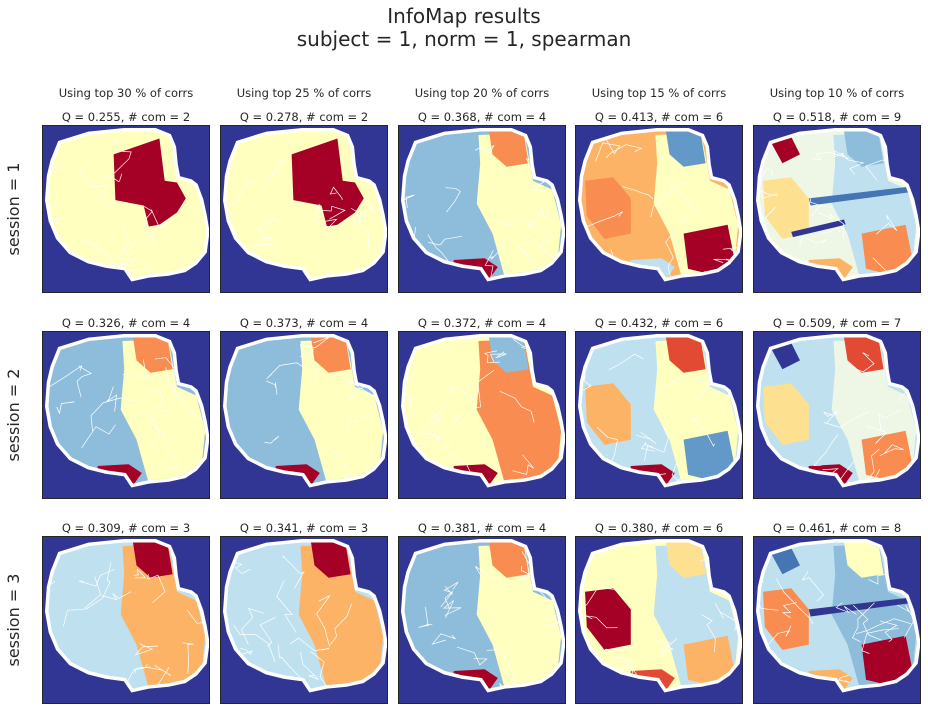 The width and height of the screenshot is (928, 718). I want to click on row-label: session = 2, so click(13, 415).